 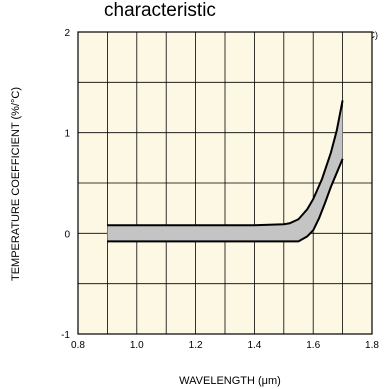 What do you see at coordinates (230, 381) in the screenshot?
I see `x-axis-label: WAVELENGTH (μm)` at bounding box center [230, 381].